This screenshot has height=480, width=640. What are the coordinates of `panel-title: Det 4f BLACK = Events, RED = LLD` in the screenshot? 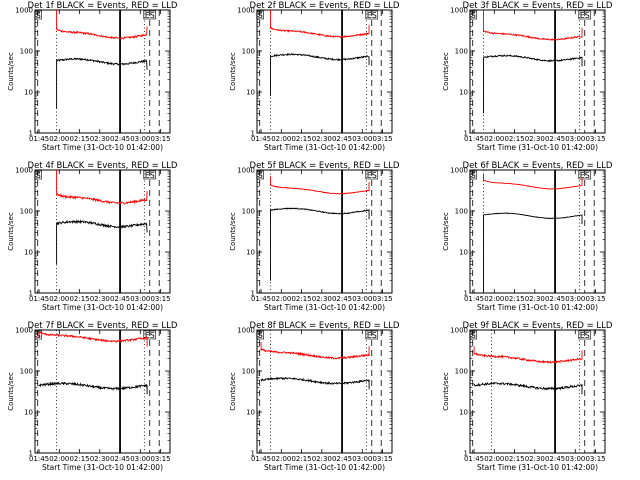 It's located at (103, 166).